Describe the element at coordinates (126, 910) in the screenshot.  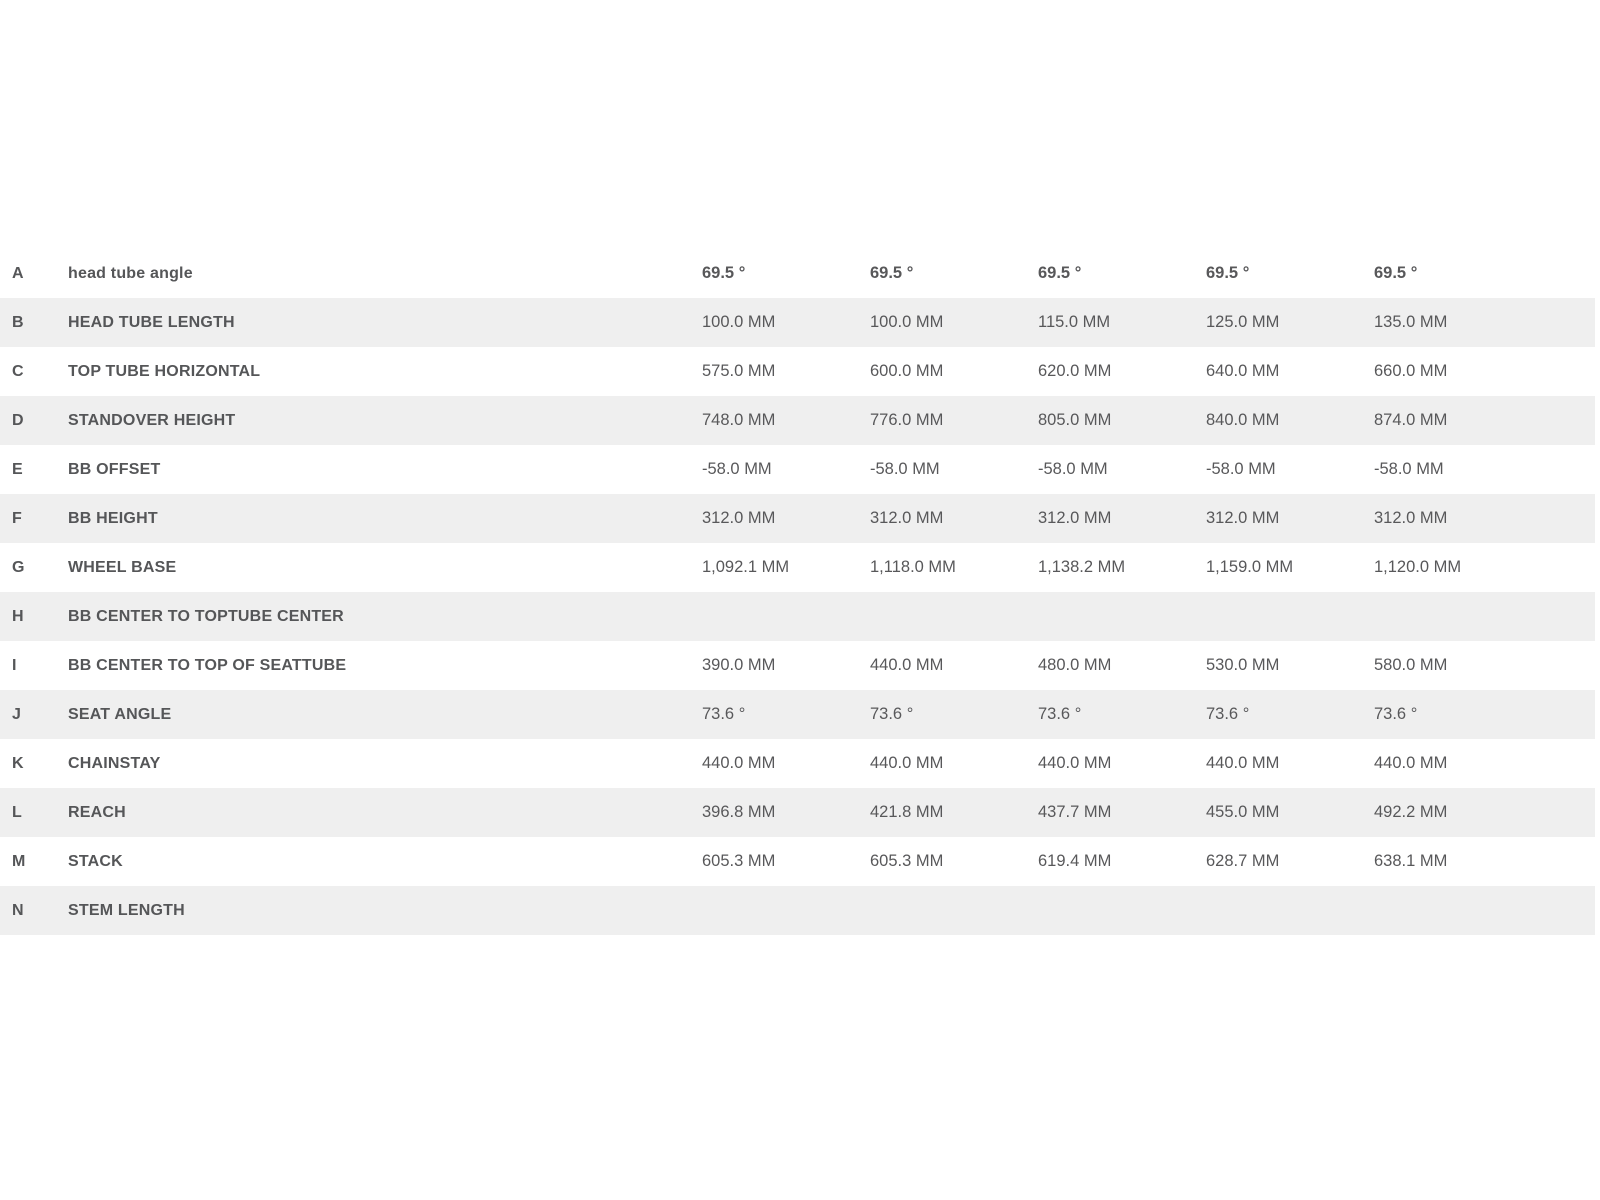
I see `row-label: STEM LENGTH` at that location.